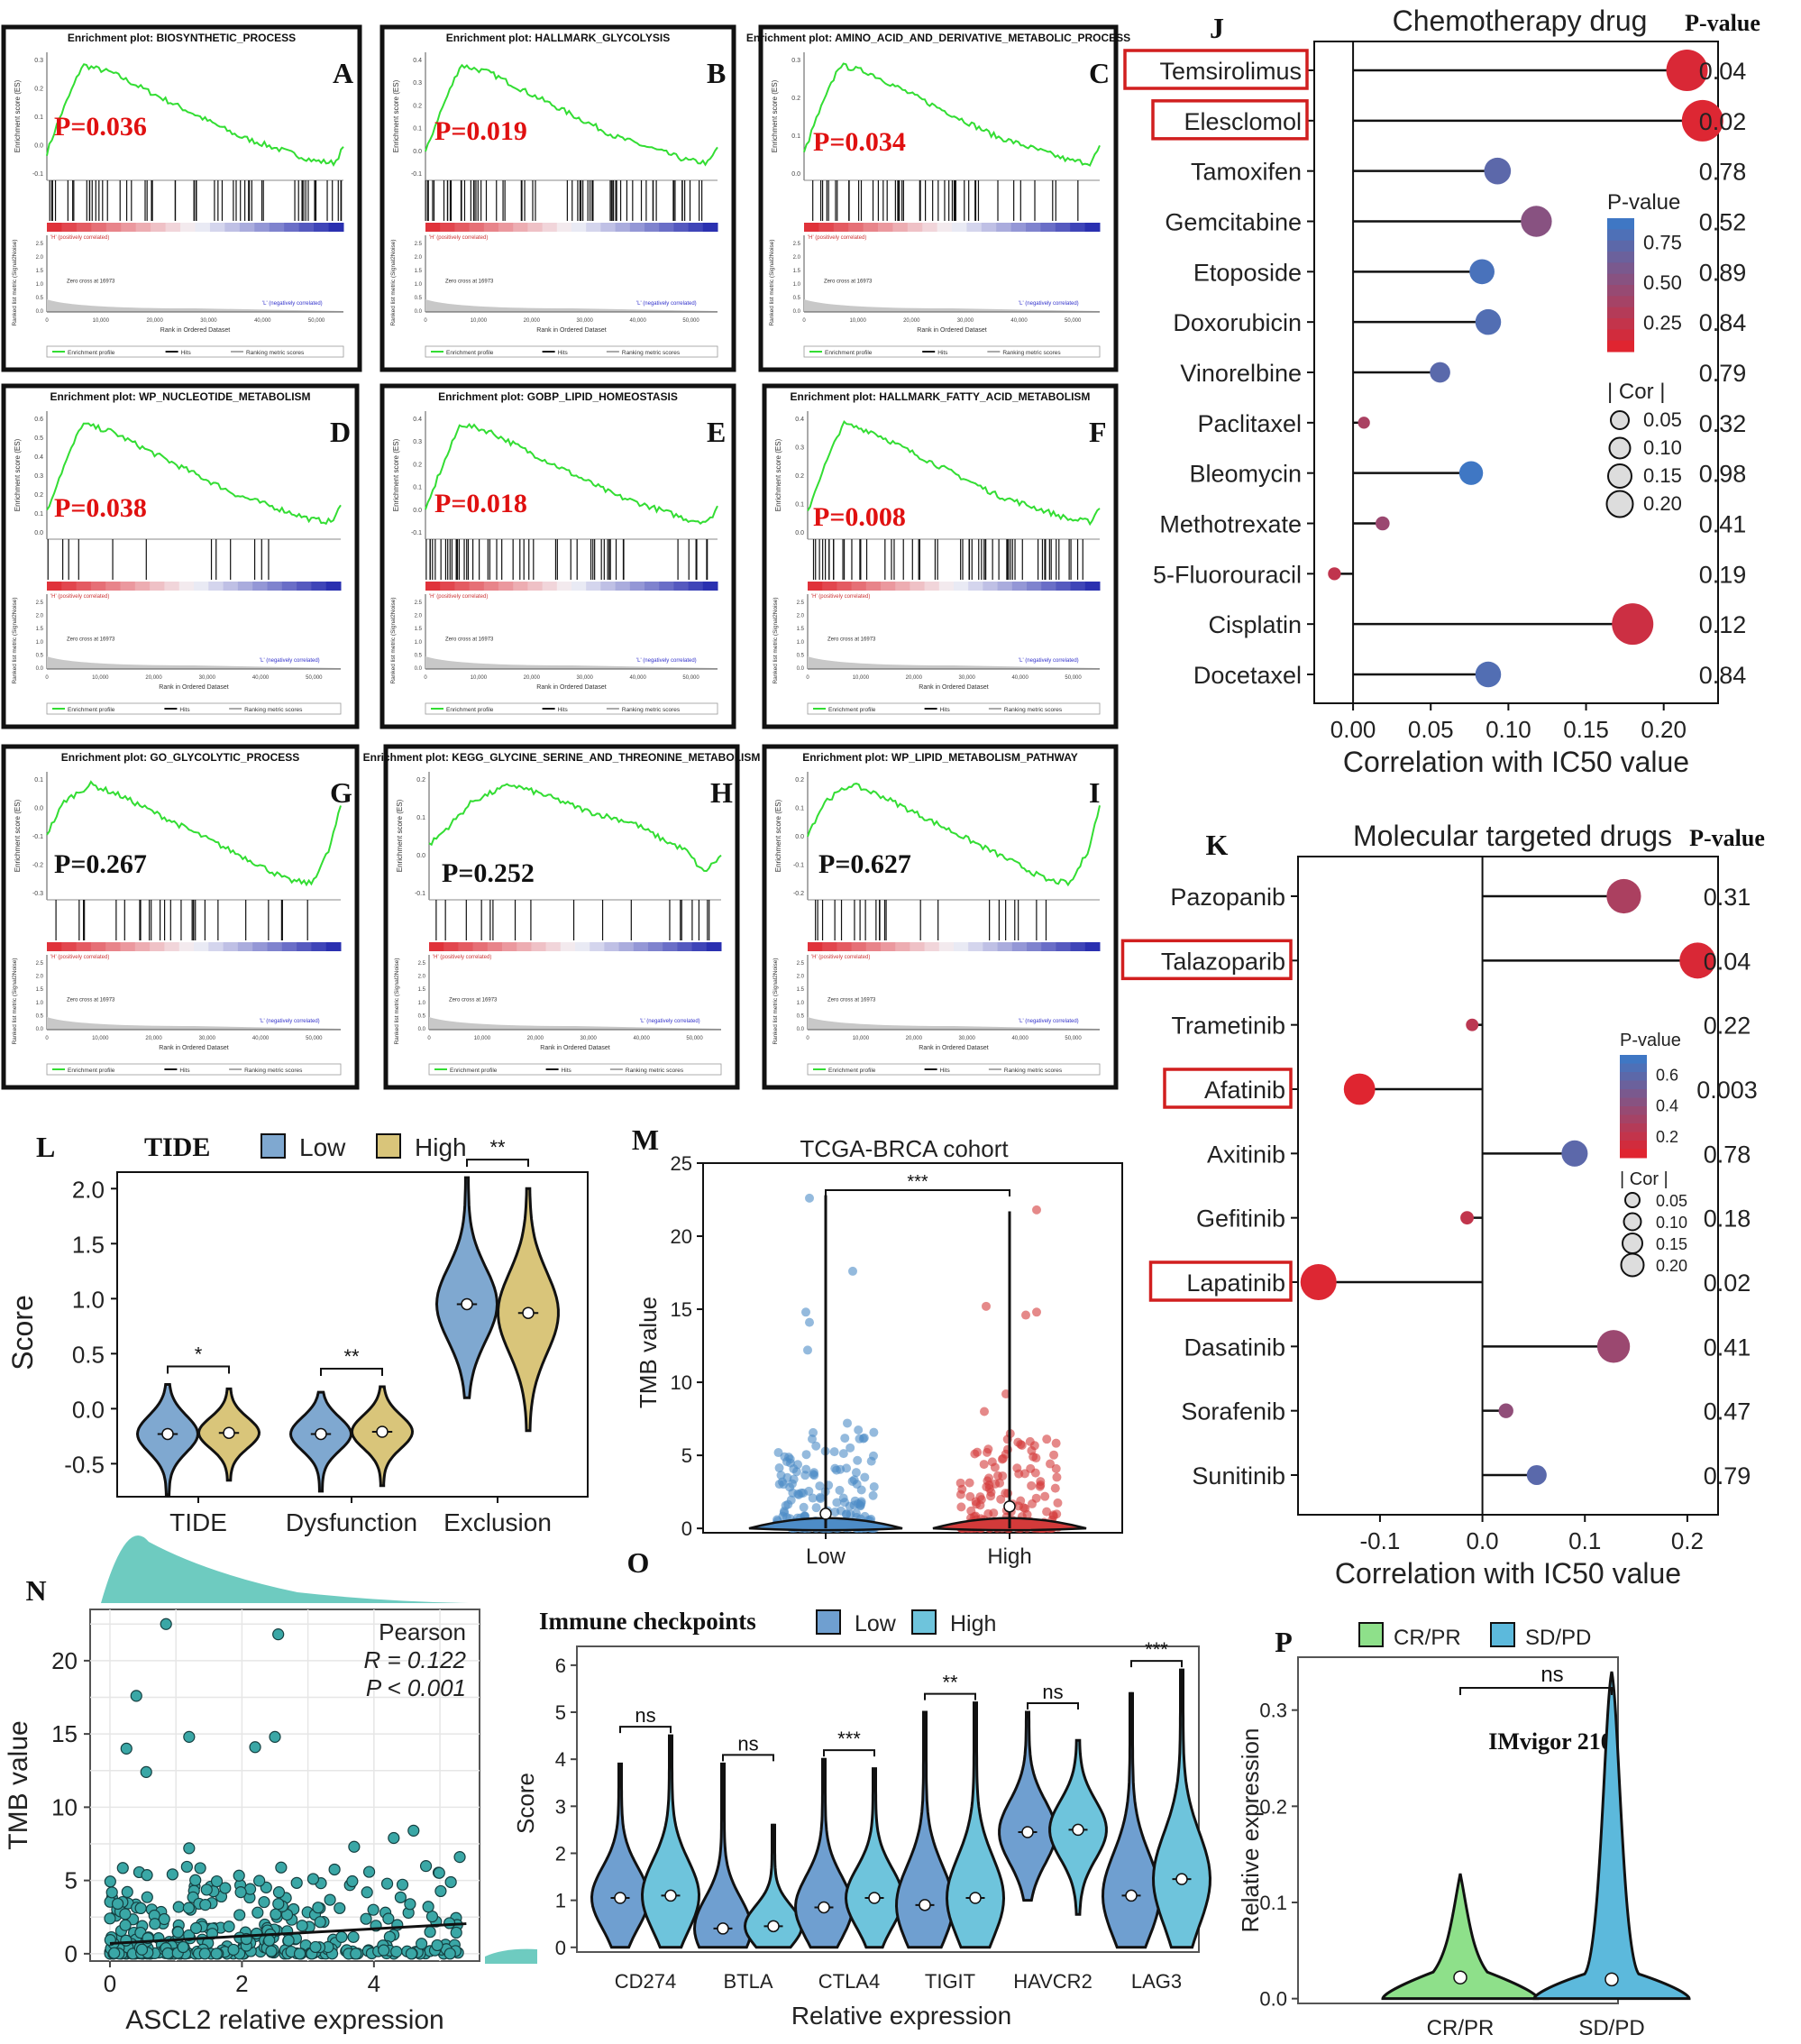 Image resolution: width=1801 pixels, height=2044 pixels. I want to click on panel-letter: K, so click(1217, 845).